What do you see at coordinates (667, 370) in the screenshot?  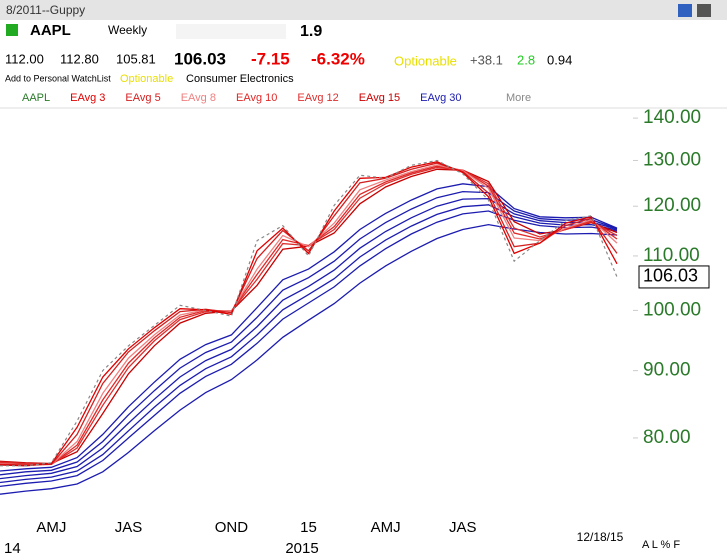 I see `y-tick-label: 90.00` at bounding box center [667, 370].